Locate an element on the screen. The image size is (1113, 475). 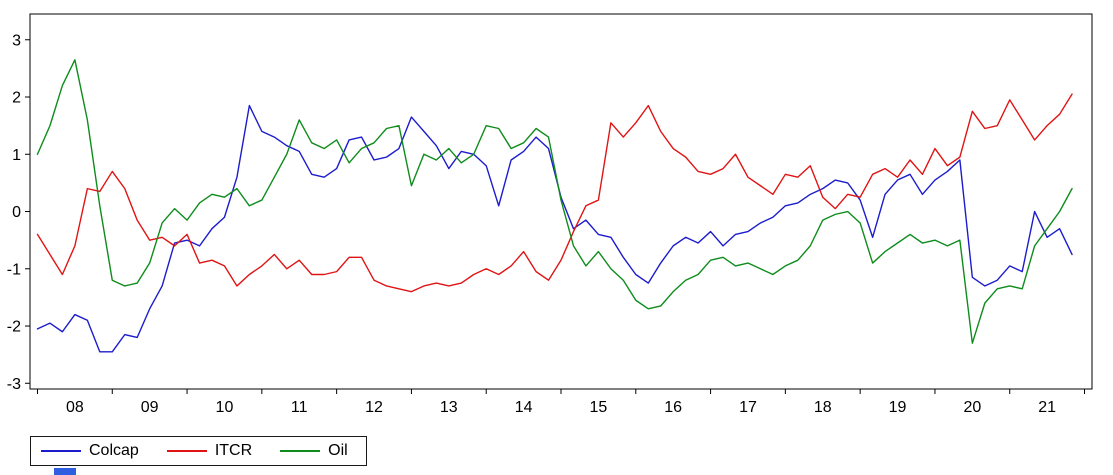
screen-artifact is located at coordinates (65, 471).